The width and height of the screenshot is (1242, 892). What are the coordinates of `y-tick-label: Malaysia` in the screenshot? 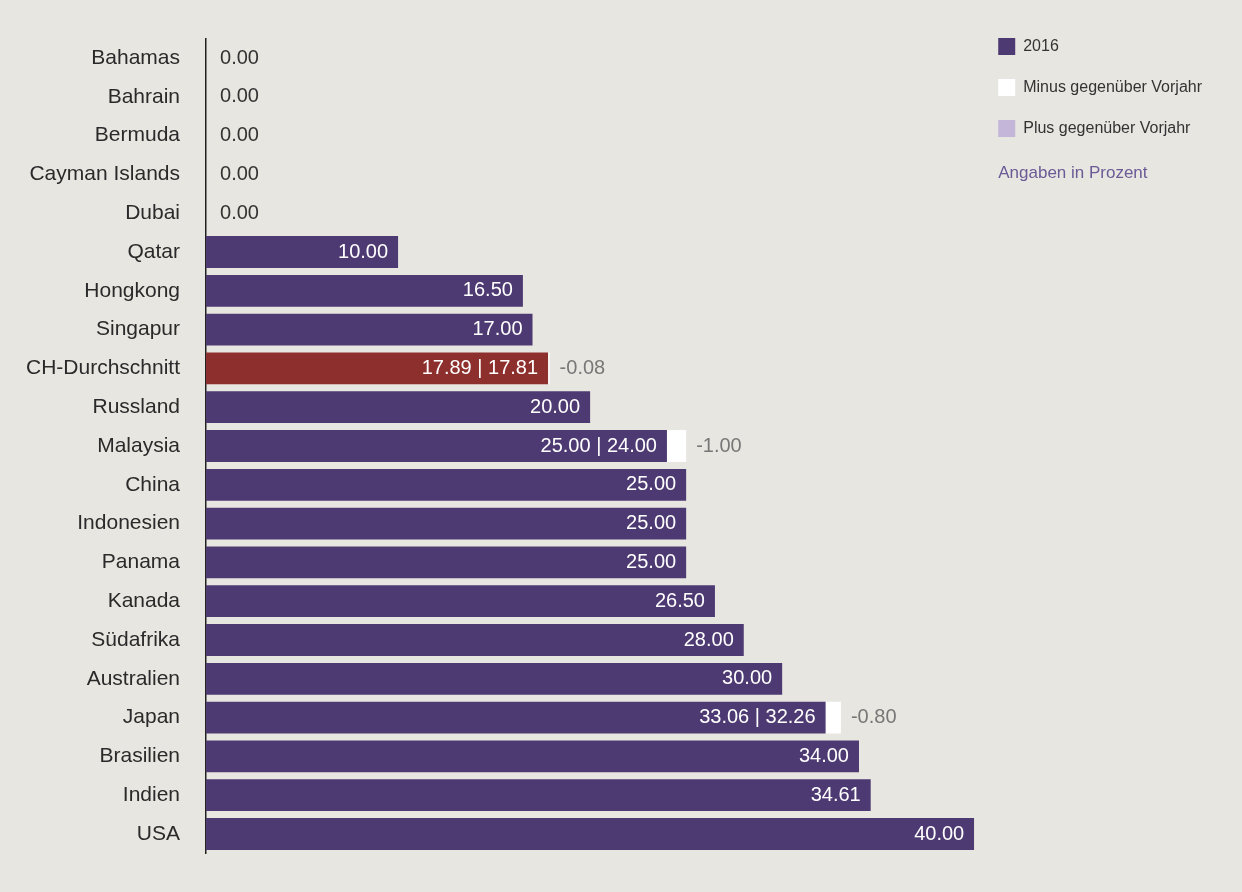 It's located at (139, 444).